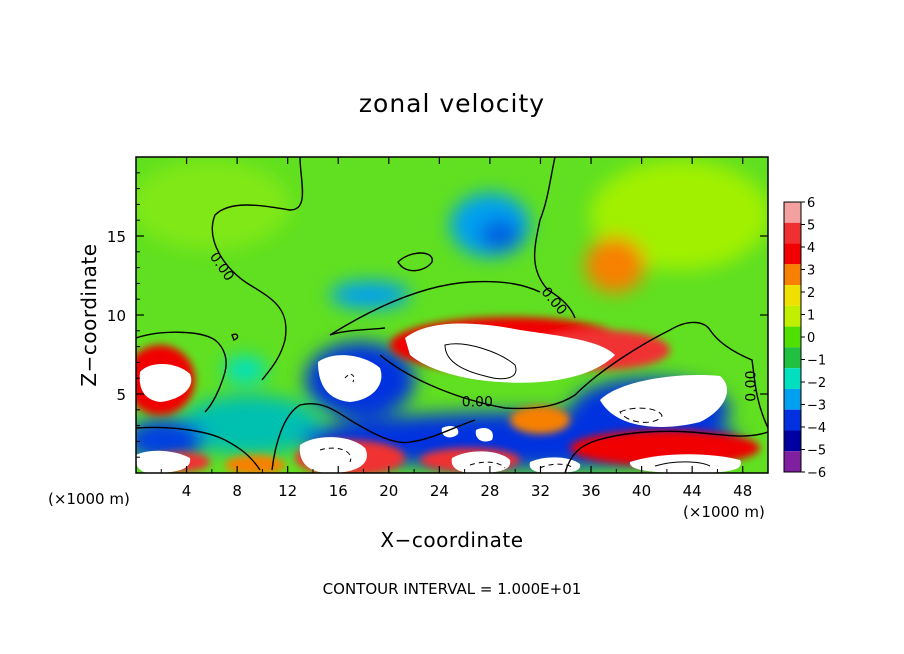 The width and height of the screenshot is (904, 654). What do you see at coordinates (804, 338) in the screenshot?
I see `colorbar: 6 5 4 3 2 1 0 −1 −2 −3 −4 −5 −6` at bounding box center [804, 338].